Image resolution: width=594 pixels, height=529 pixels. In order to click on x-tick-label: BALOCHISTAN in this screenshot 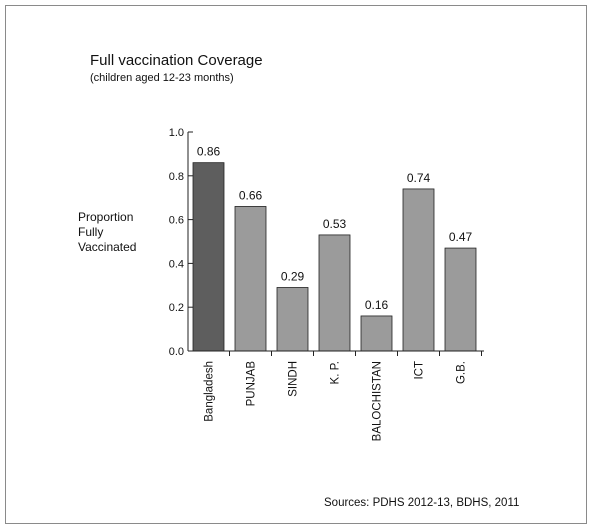, I will do `click(378, 401)`.